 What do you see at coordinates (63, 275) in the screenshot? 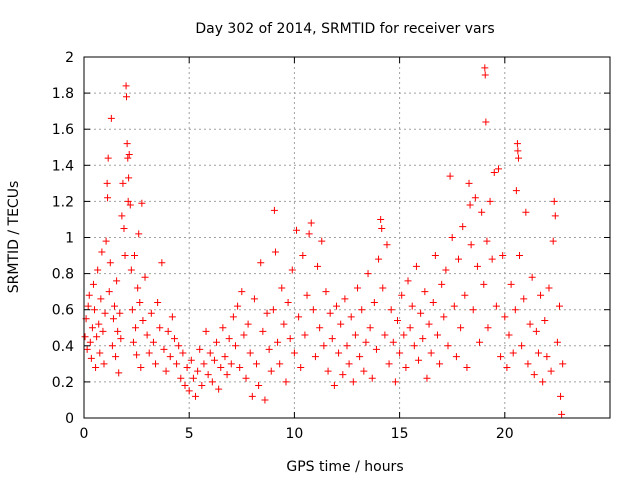
I see `y-tick-label: 0.8` at bounding box center [63, 275].